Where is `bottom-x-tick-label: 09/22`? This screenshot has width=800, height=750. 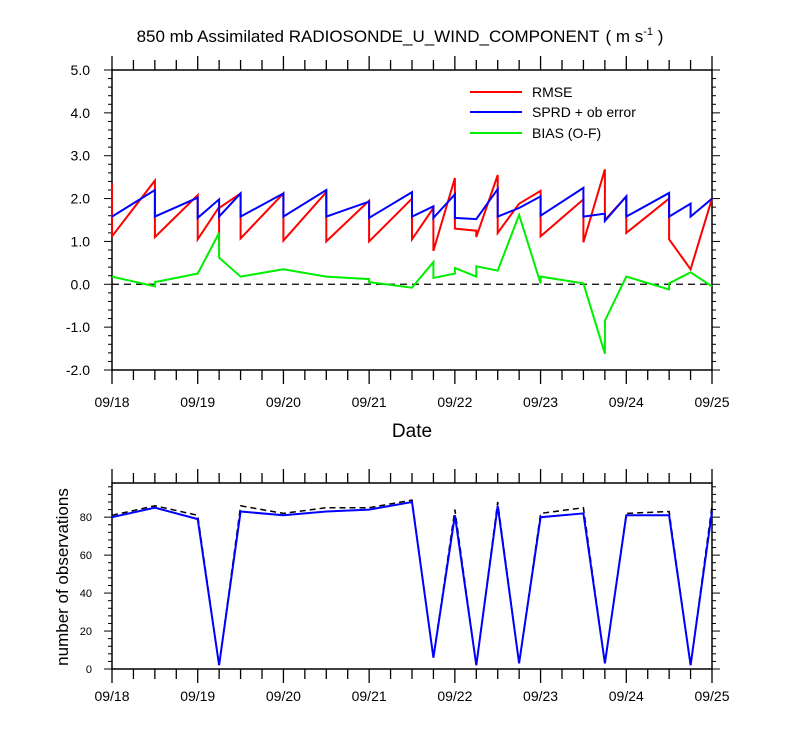 bottom-x-tick-label: 09/22 is located at coordinates (454, 696).